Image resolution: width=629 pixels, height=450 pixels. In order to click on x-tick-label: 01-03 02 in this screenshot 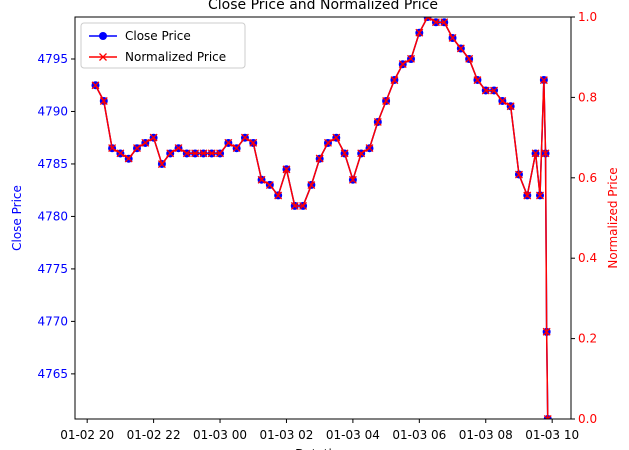, I will do `click(286, 435)`.